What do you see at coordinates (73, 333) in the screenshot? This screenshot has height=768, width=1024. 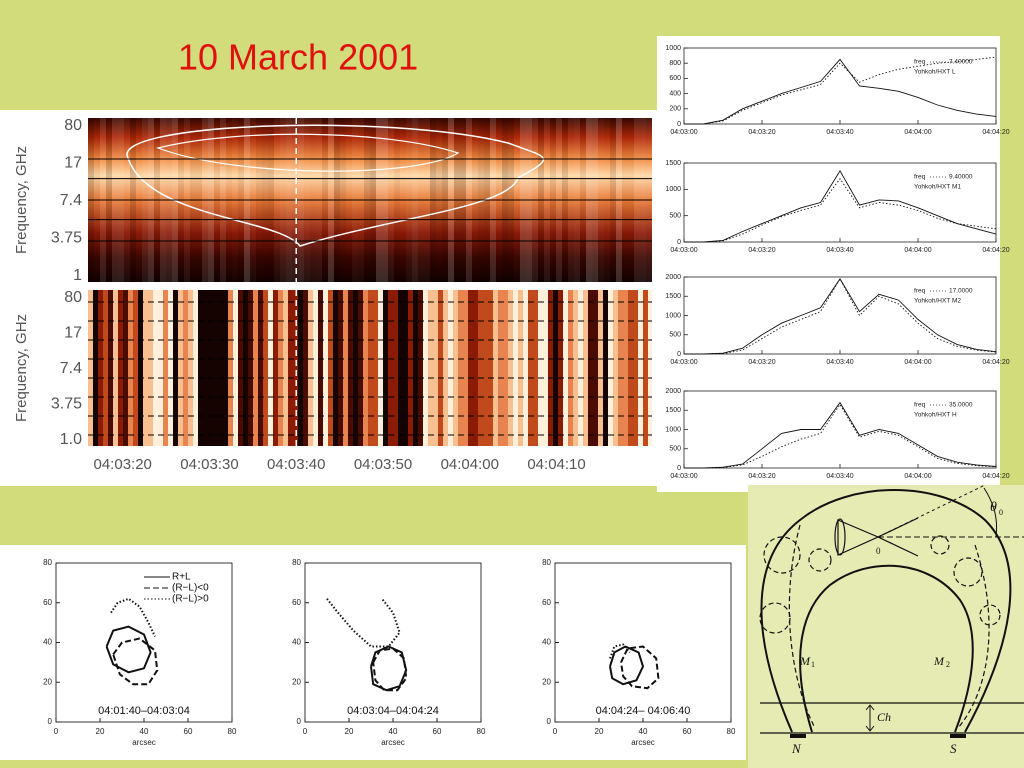 I see `y-tick-label: 17` at bounding box center [73, 333].